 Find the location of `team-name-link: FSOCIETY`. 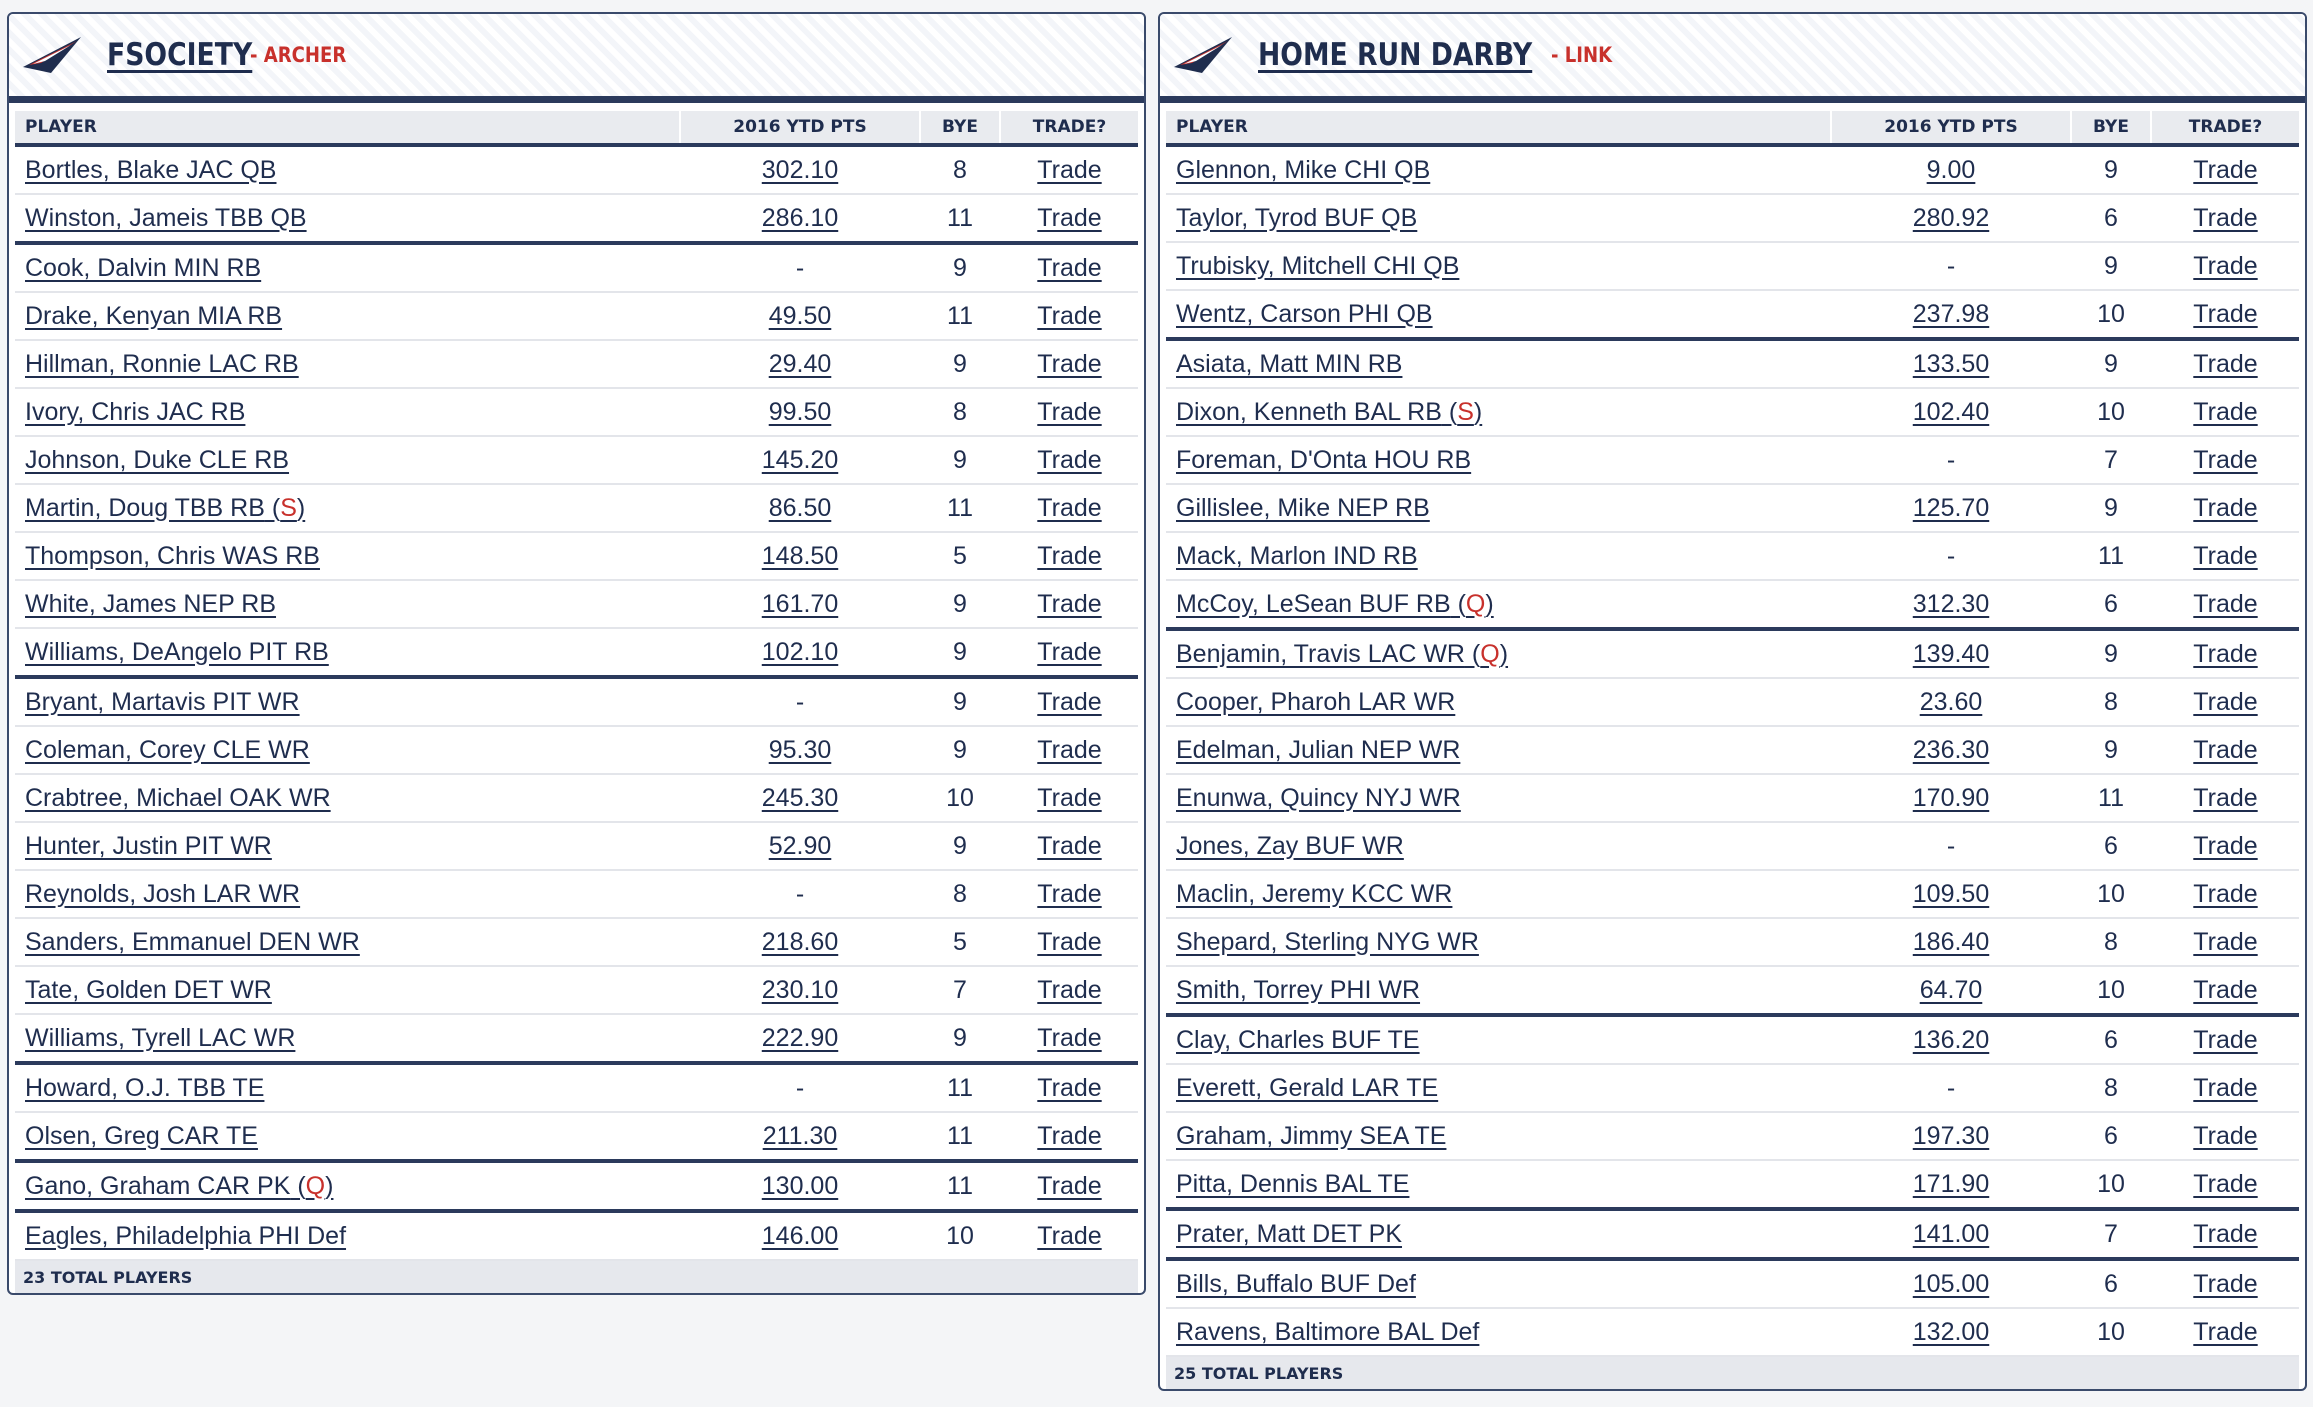

team-name-link: FSOCIETY is located at coordinates (180, 55).